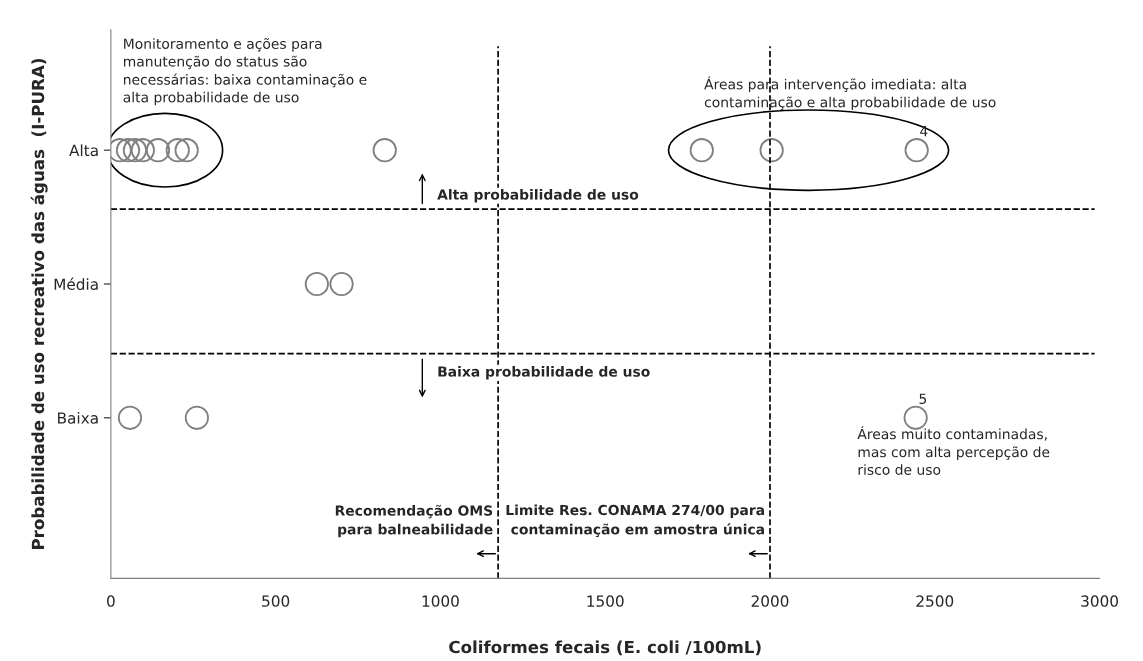 The height and width of the screenshot is (661, 1143). I want to click on x-tick-label: 0, so click(111, 601).